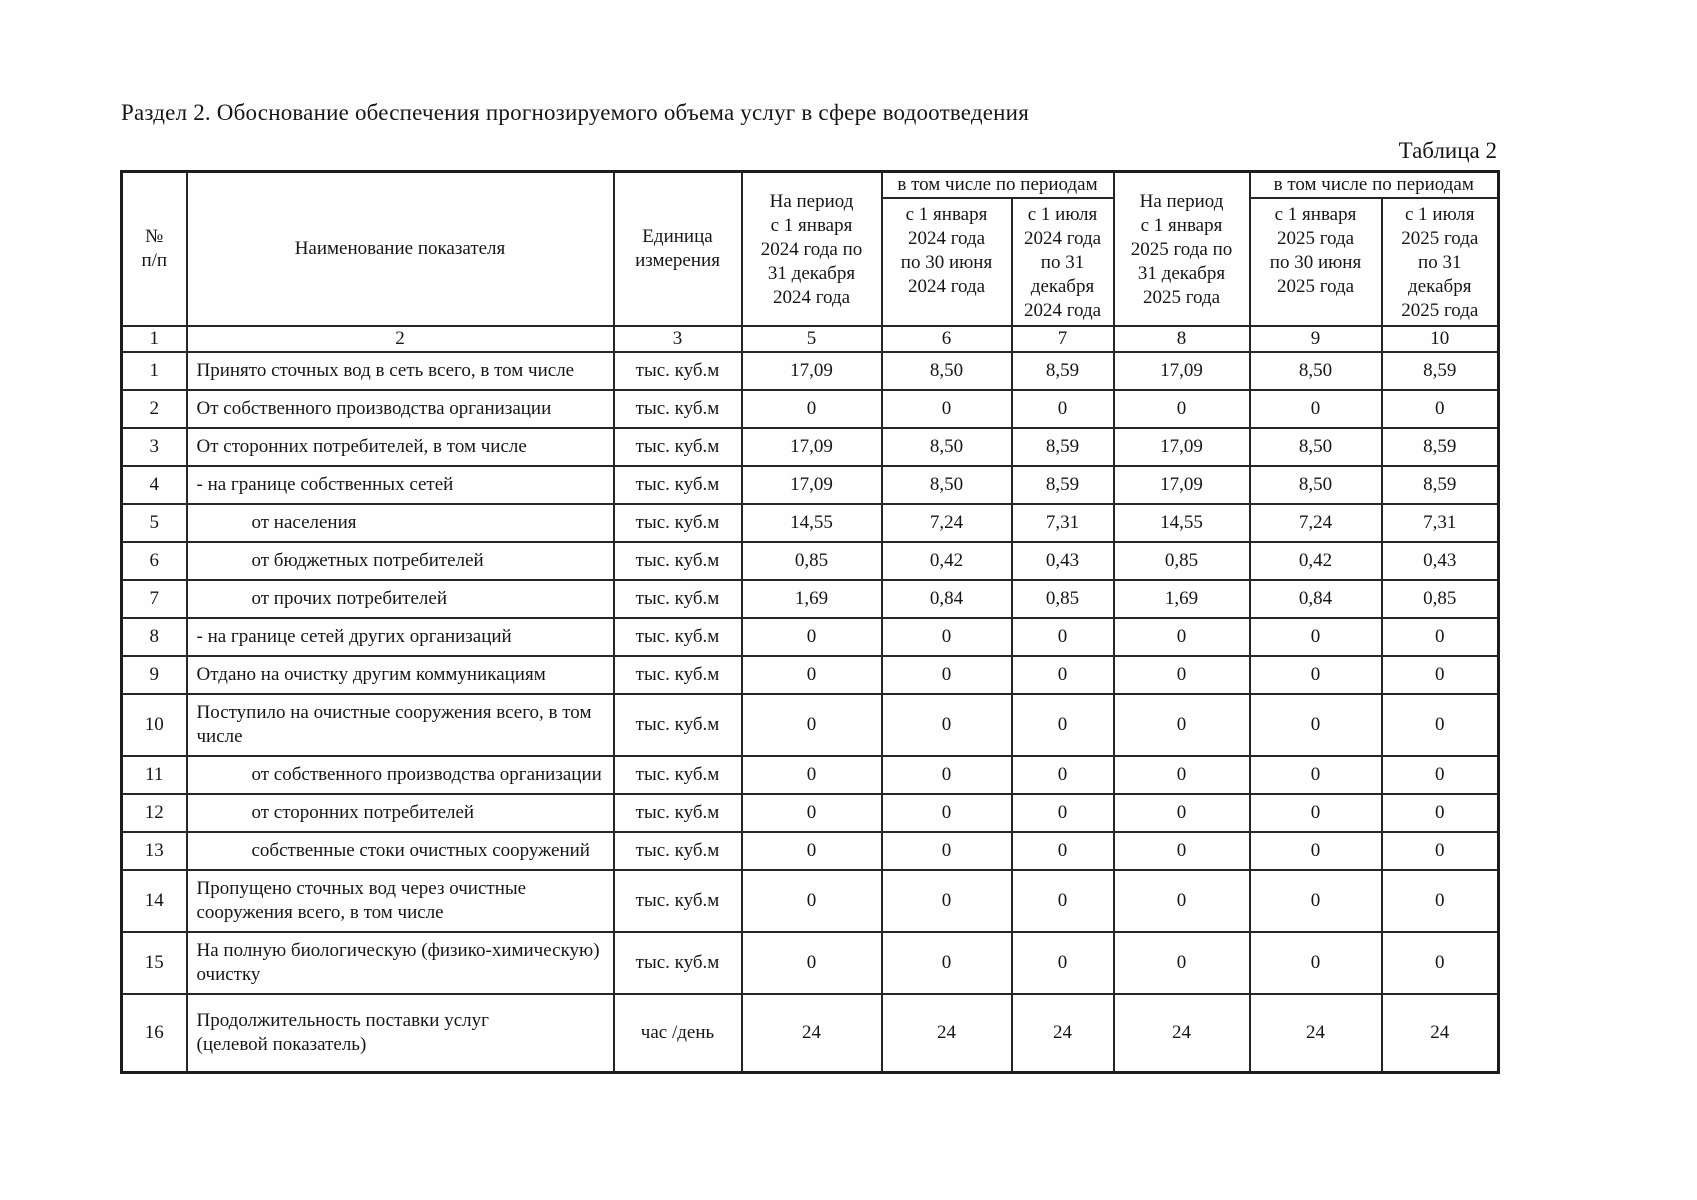  What do you see at coordinates (677, 248) in the screenshot?
I see `header-unit: Единица измерения` at bounding box center [677, 248].